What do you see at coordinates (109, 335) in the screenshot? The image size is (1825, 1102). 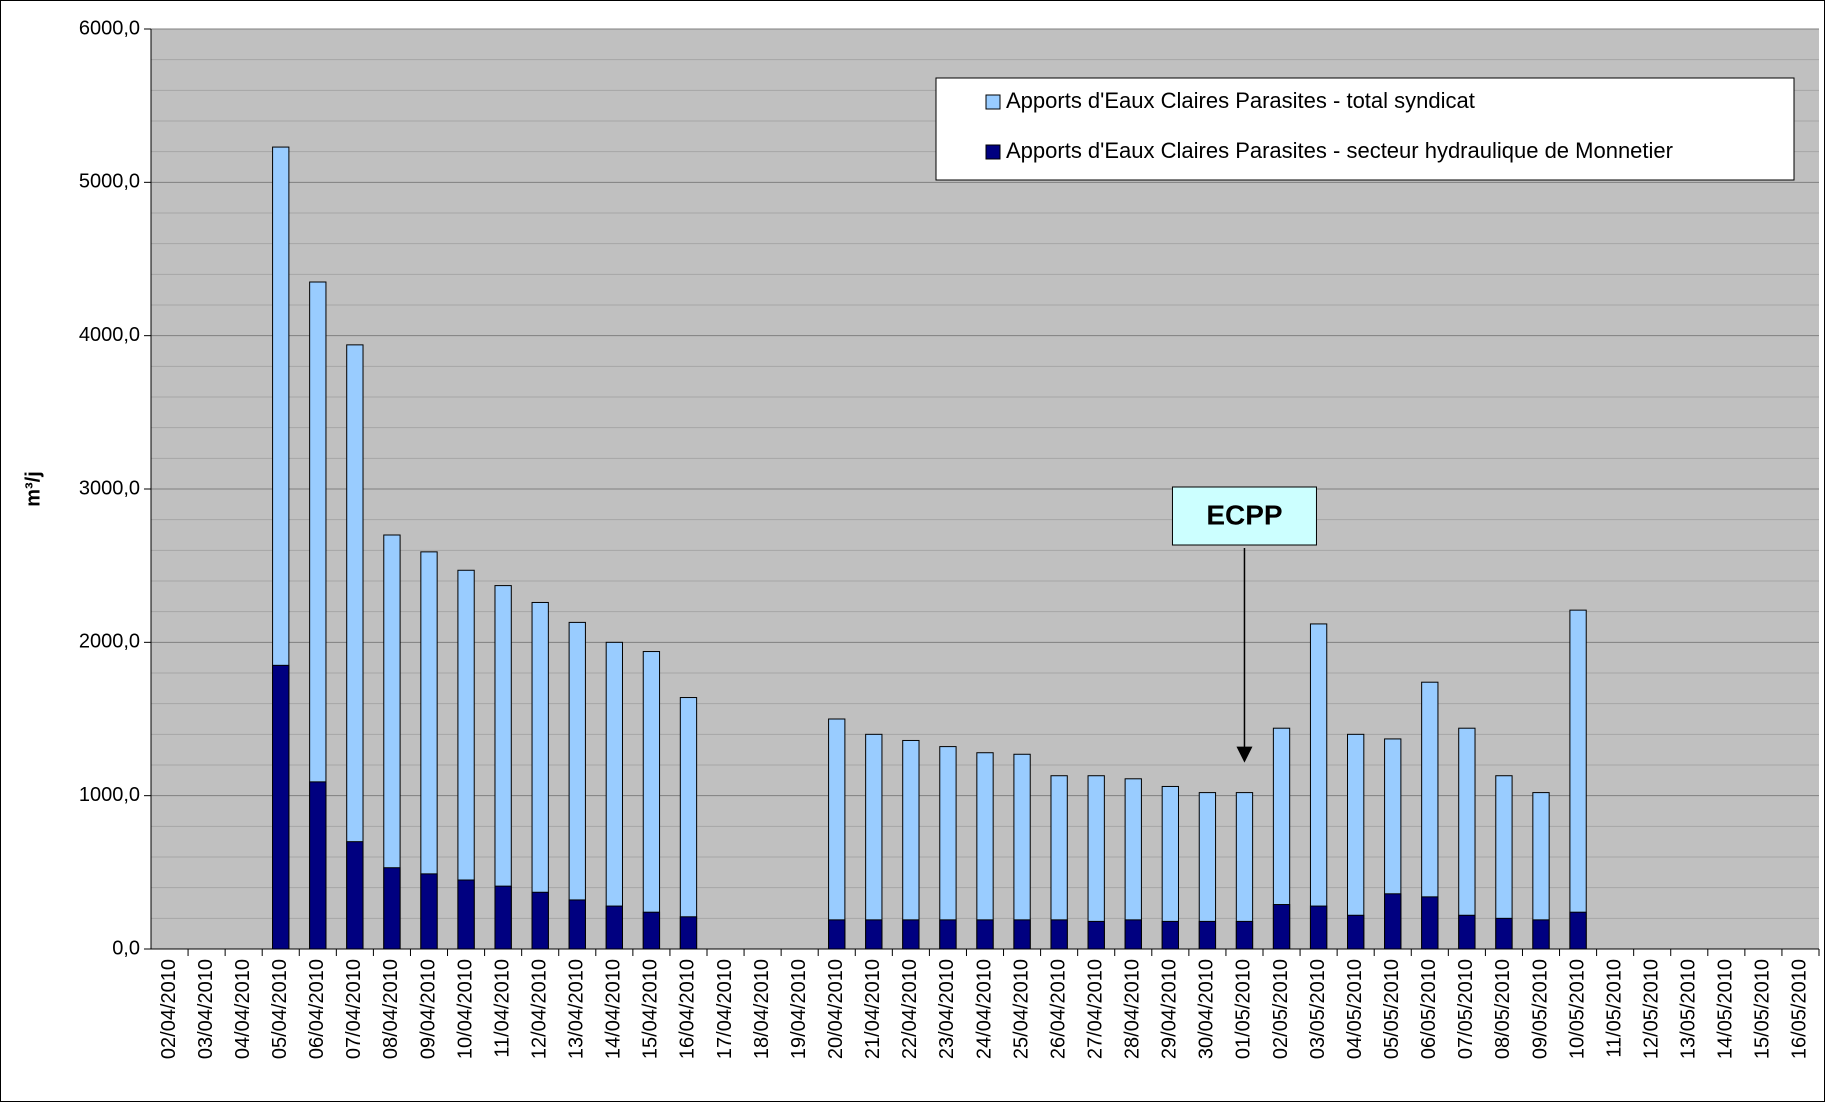 I see `y-tick-label: 4000,0` at bounding box center [109, 335].